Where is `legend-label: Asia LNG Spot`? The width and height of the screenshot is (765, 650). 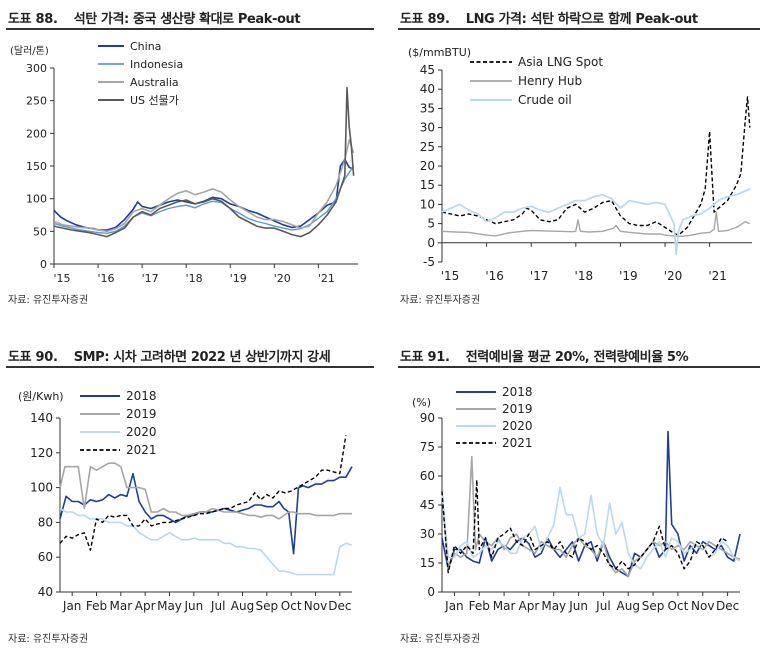
legend-label: Asia LNG Spot is located at coordinates (560, 62).